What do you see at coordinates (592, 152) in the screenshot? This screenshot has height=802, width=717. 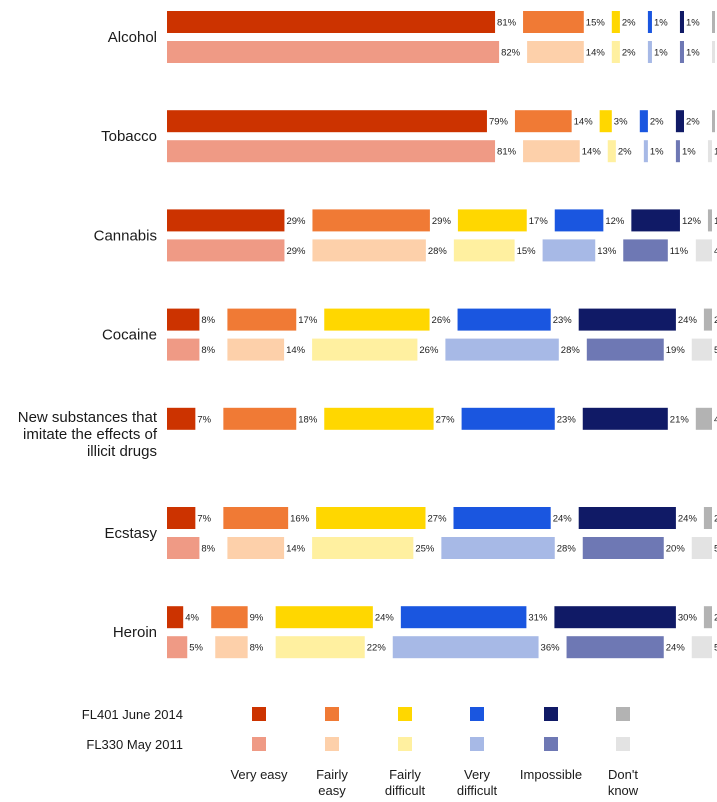 I see `value-label-tobacco-fl330-may-2011-fairly-easy: 14%` at bounding box center [592, 152].